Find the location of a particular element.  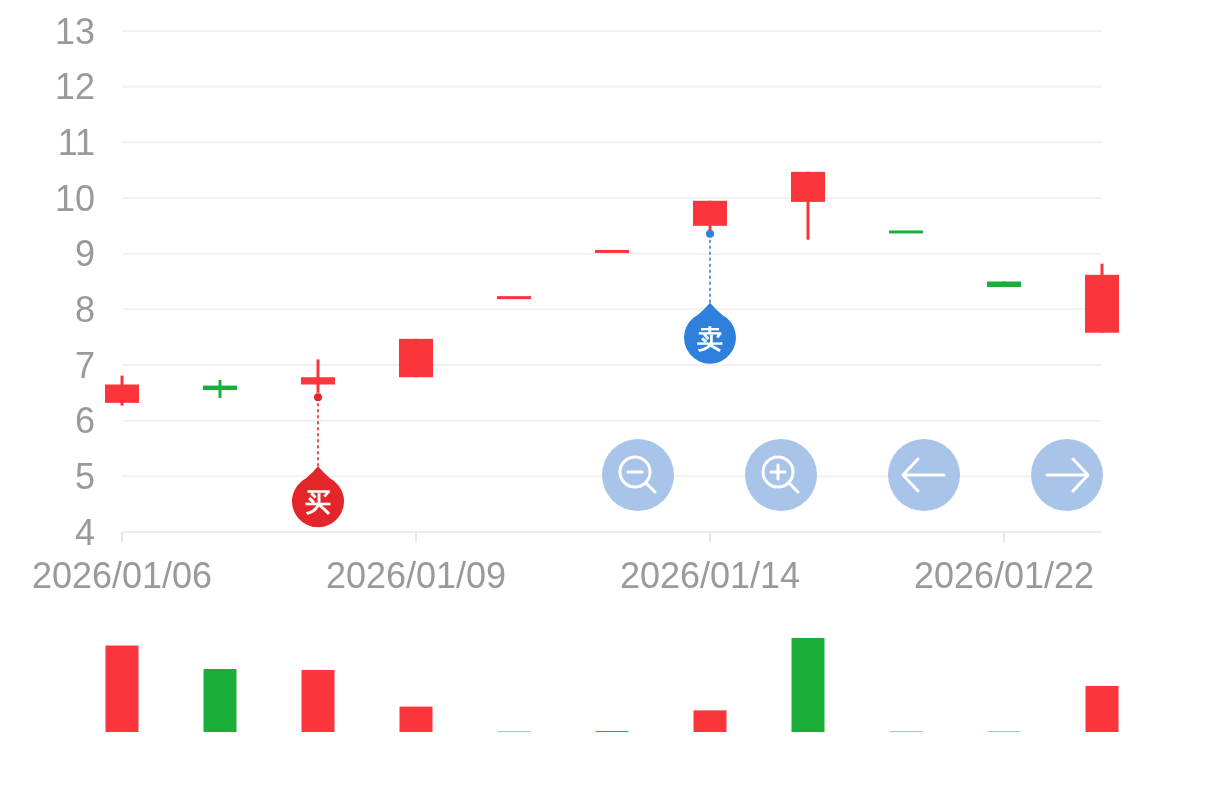

y-tick-label: 6 is located at coordinates (84, 421).